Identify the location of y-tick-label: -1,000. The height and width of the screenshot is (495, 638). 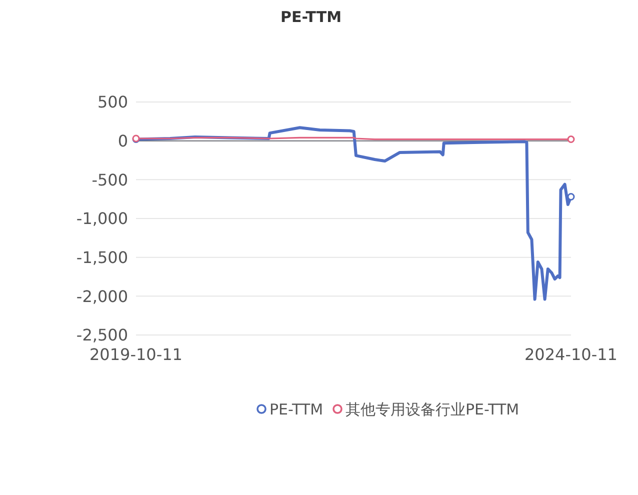
(102, 218).